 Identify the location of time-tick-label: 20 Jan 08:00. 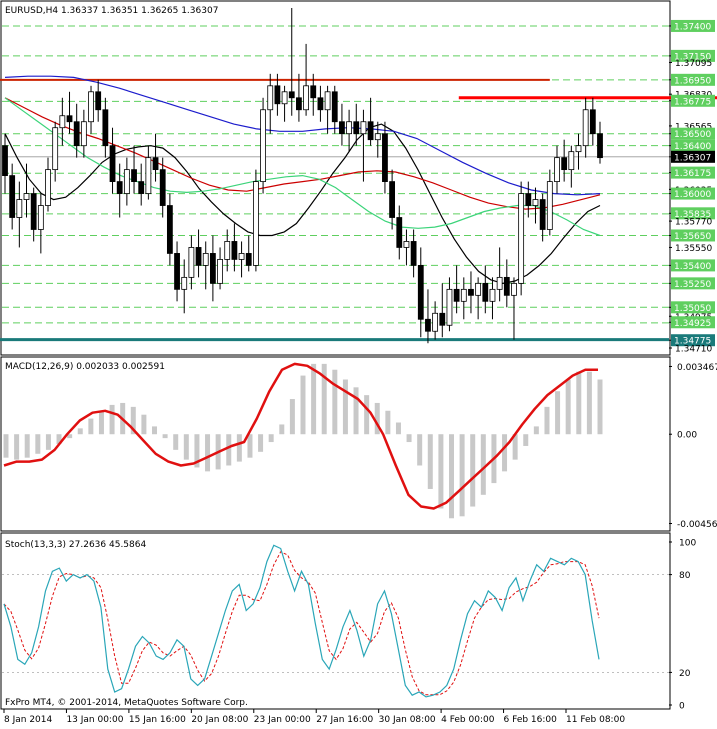
(219, 720).